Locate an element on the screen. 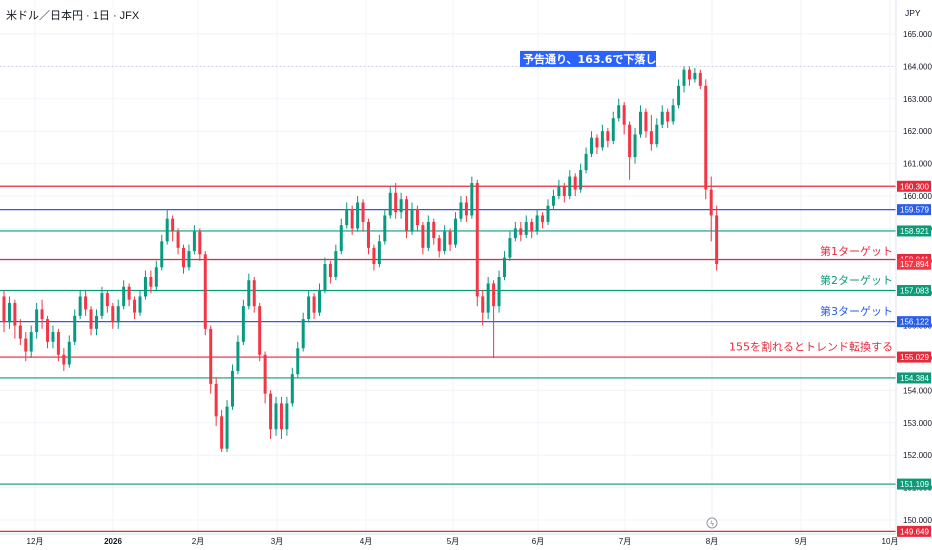 The image size is (932, 550). time-tick-label: 12月 is located at coordinates (35, 541).